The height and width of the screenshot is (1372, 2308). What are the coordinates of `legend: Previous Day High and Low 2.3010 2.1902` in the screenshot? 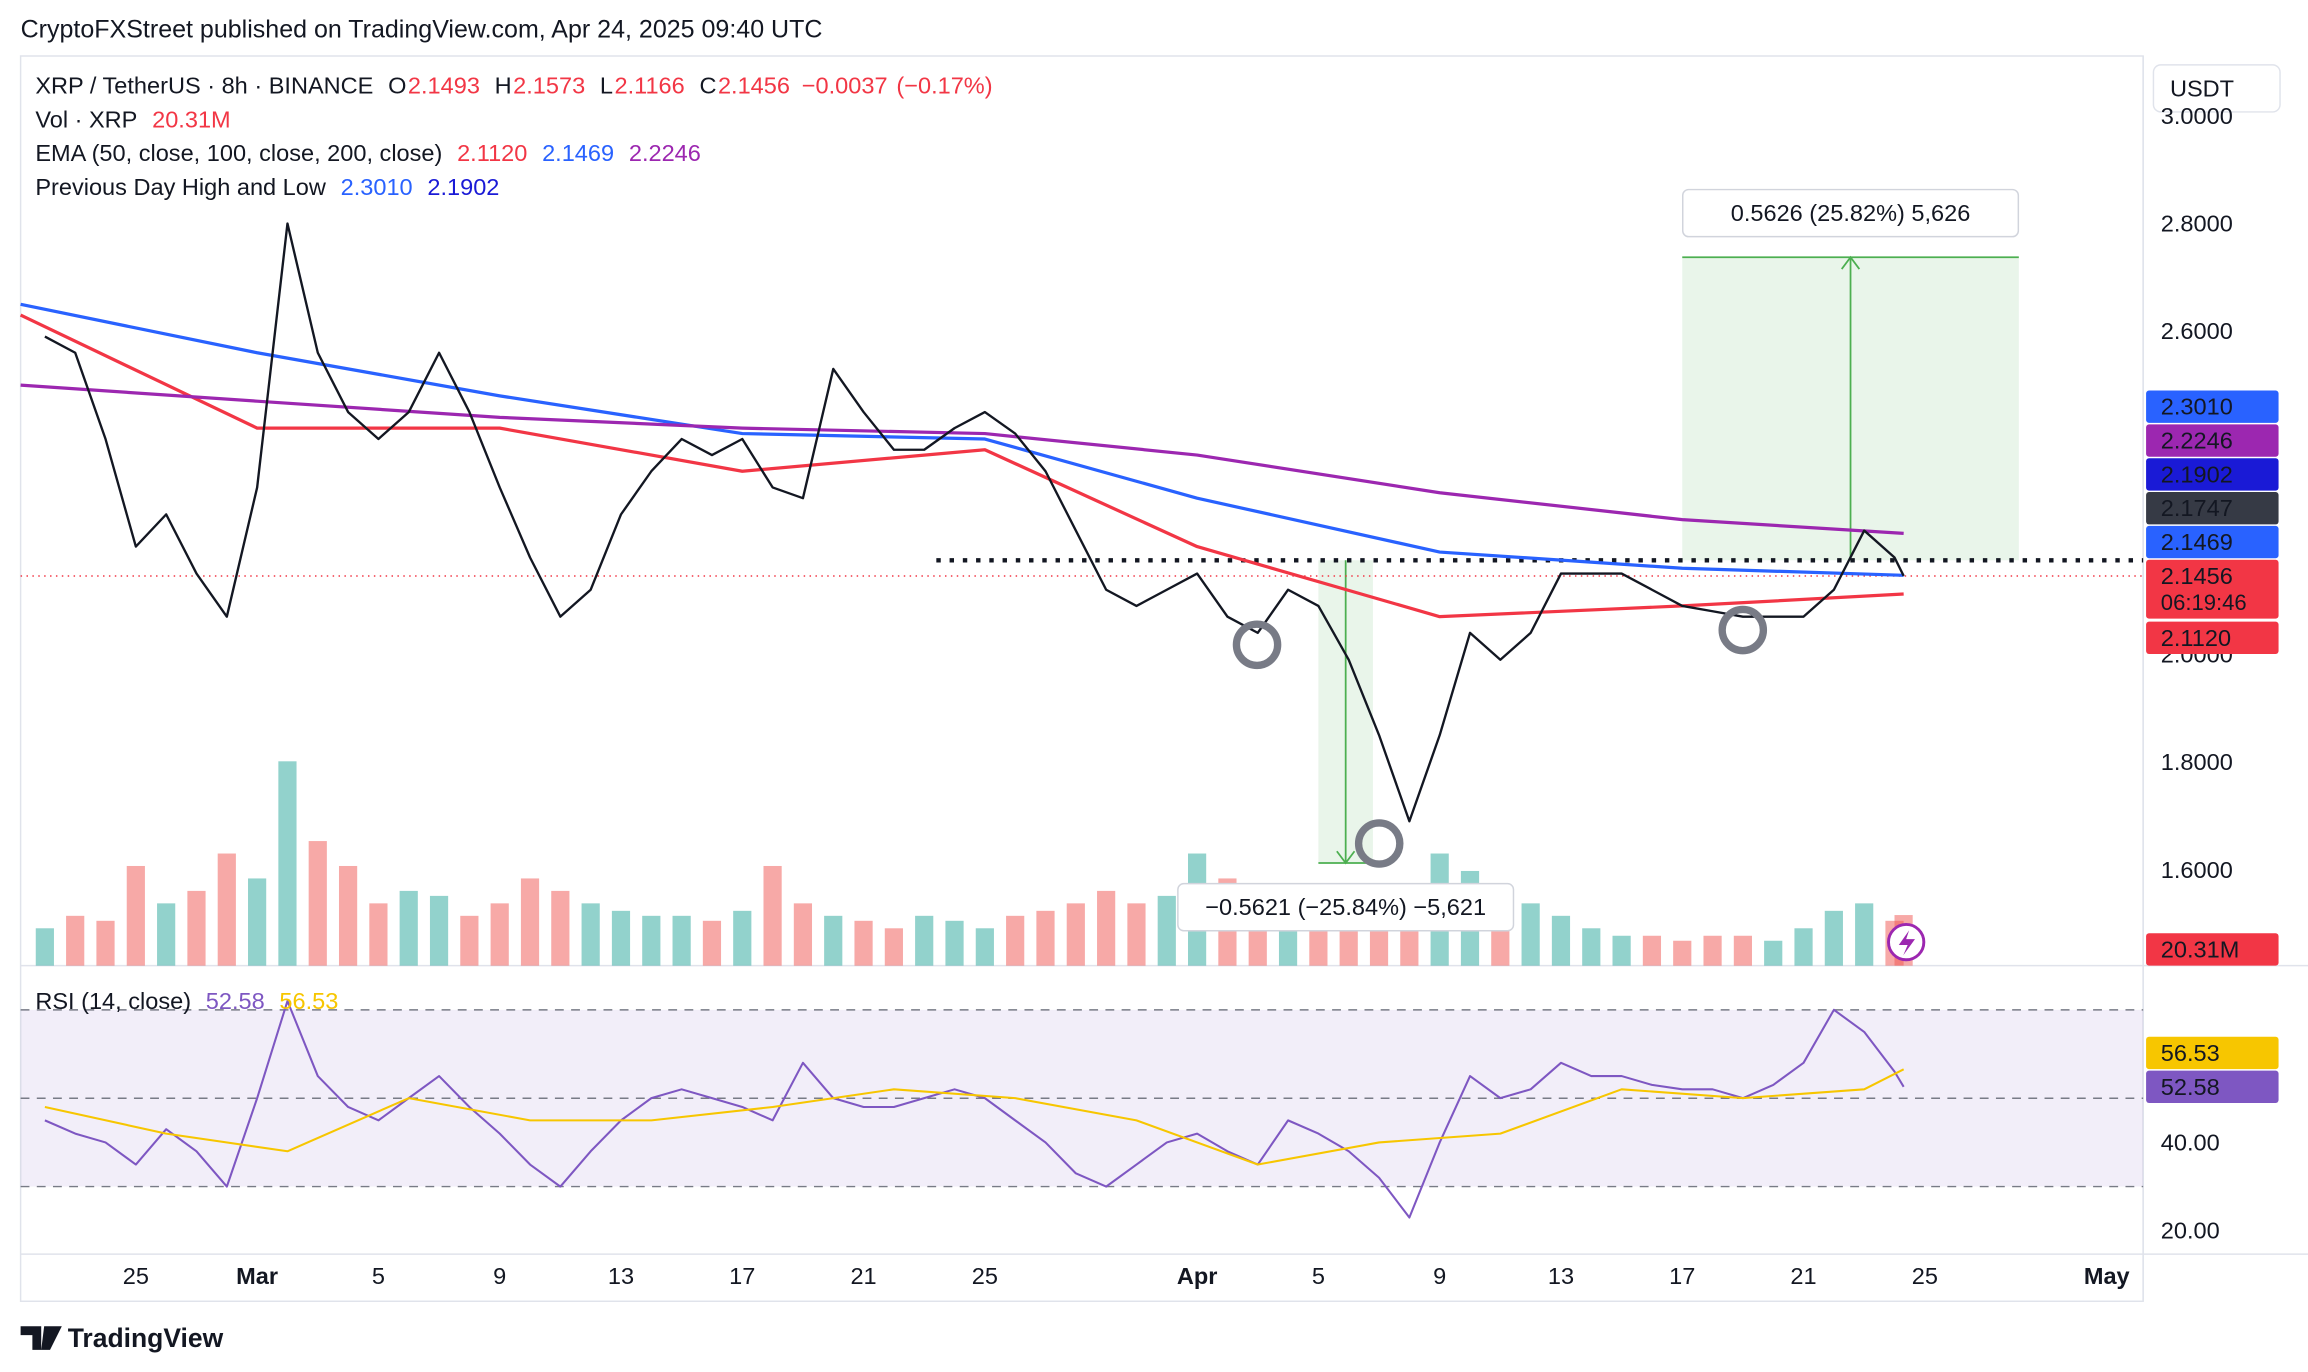 It's located at (267, 187).